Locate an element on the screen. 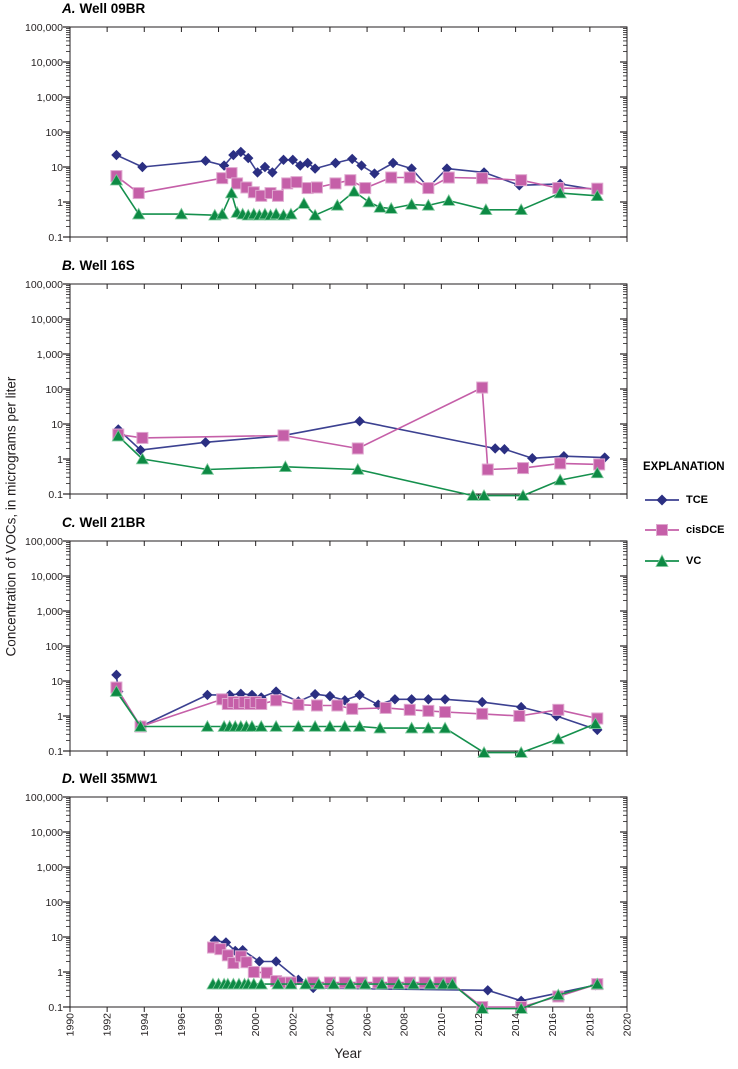 Image resolution: width=738 pixels, height=1069 pixels. panel-a-title: A. Well 09BR is located at coordinates (103, 8).